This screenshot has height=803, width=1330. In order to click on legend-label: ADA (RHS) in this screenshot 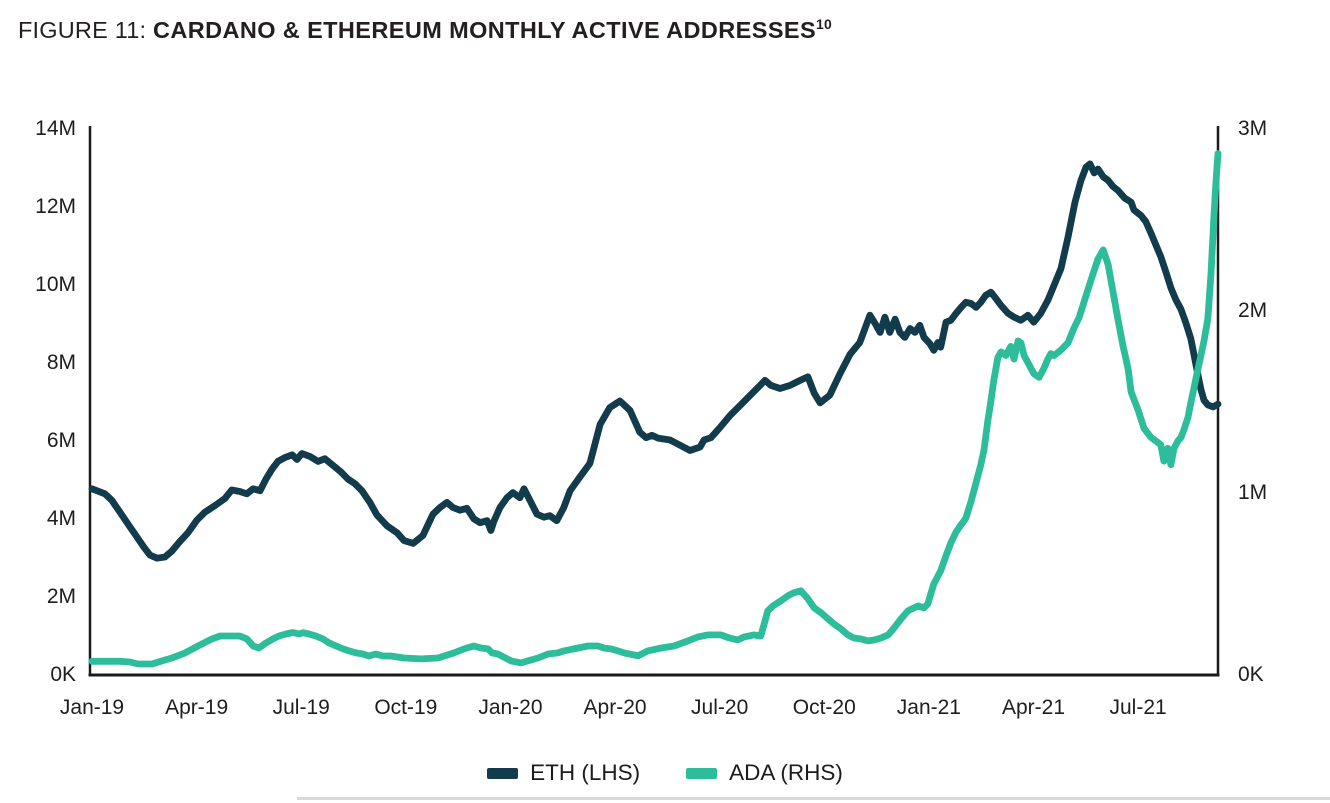, I will do `click(786, 772)`.